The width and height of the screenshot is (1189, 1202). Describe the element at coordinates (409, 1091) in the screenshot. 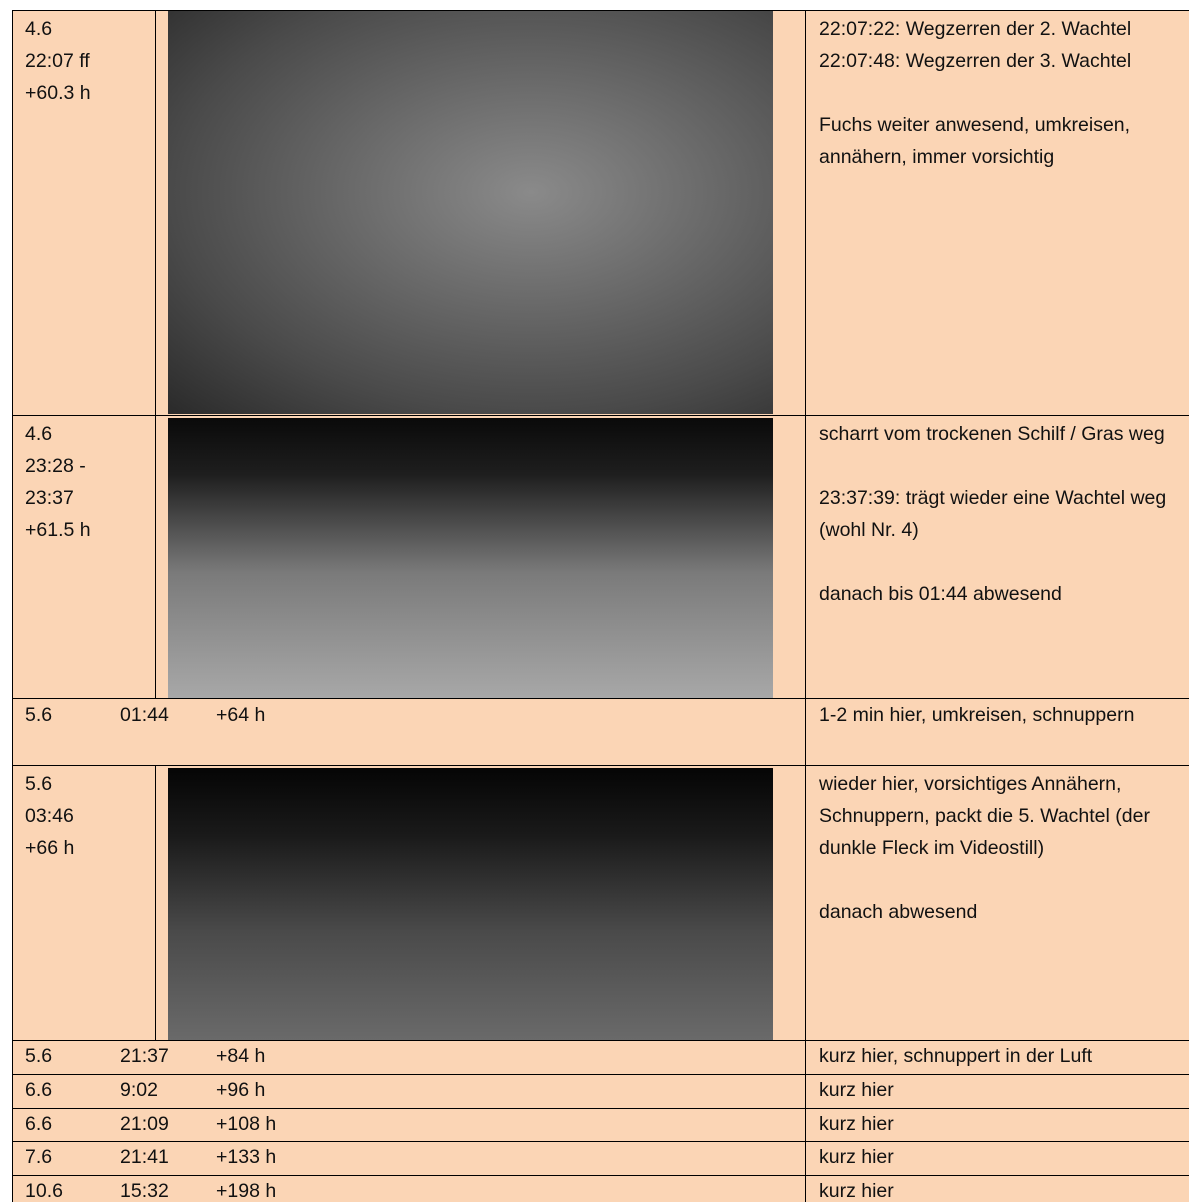

I see `entry-cell: 6.6 9:02 +96 h` at that location.